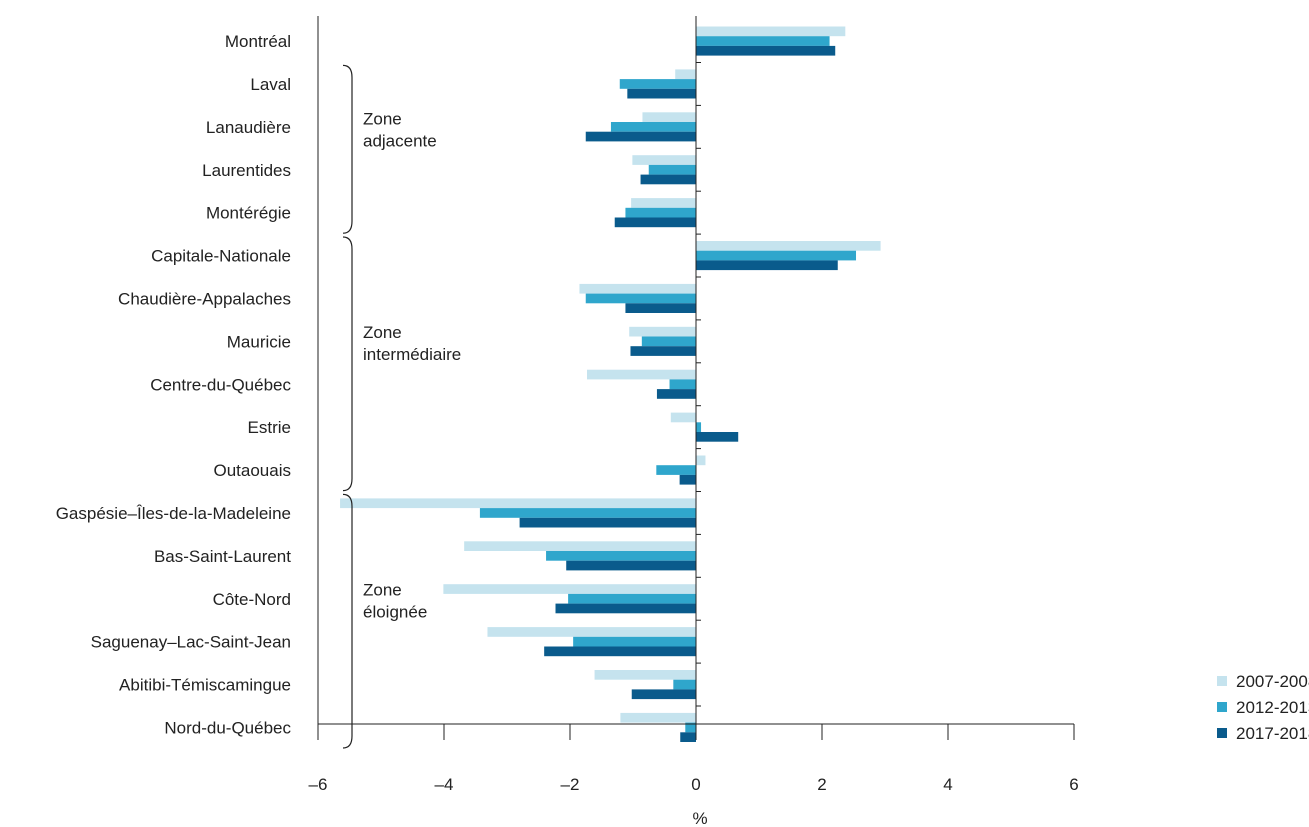 The height and width of the screenshot is (827, 1309). What do you see at coordinates (699, 818) in the screenshot?
I see `x-axis-title: %` at bounding box center [699, 818].